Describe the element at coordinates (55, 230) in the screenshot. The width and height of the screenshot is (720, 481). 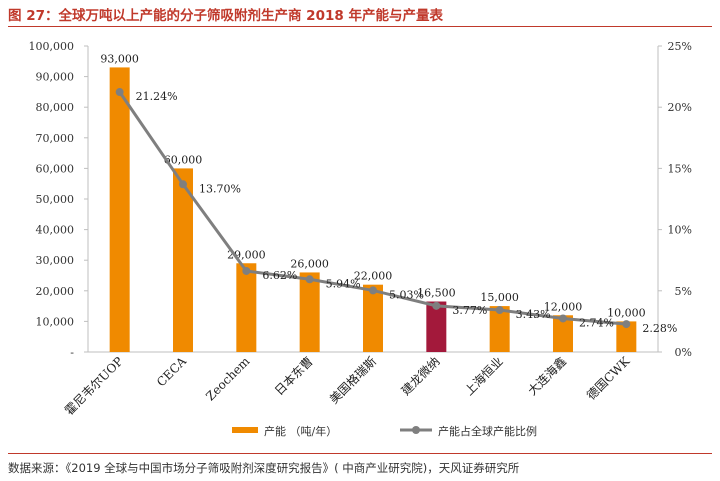
I see `left-tick-label: 40,000` at that location.